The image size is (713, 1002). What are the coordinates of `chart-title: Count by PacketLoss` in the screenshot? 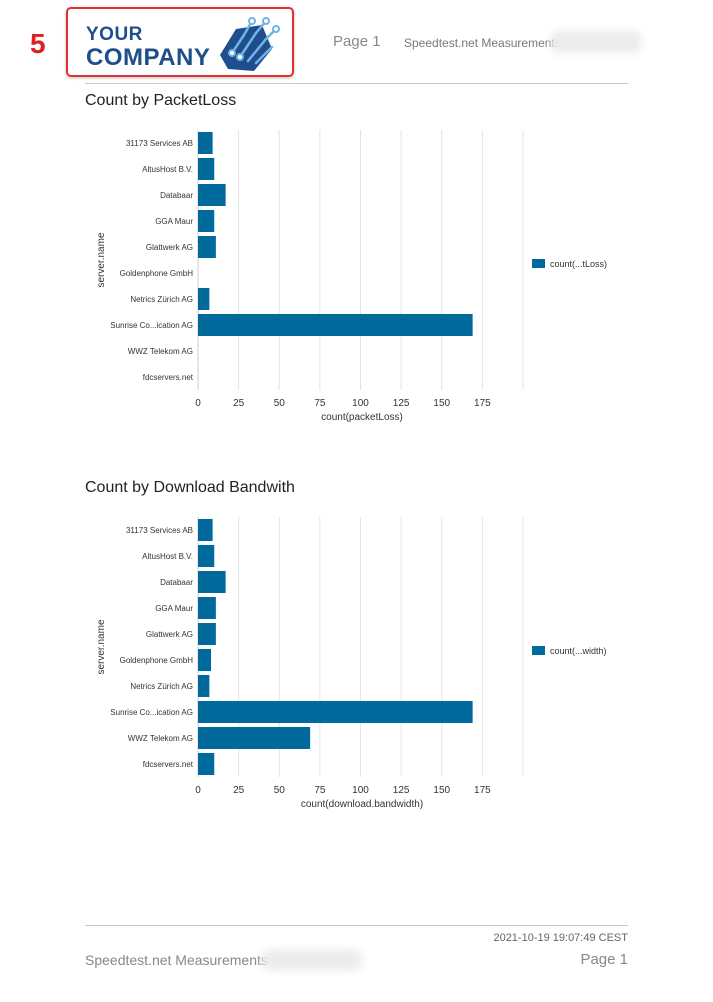 It's located at (161, 100).